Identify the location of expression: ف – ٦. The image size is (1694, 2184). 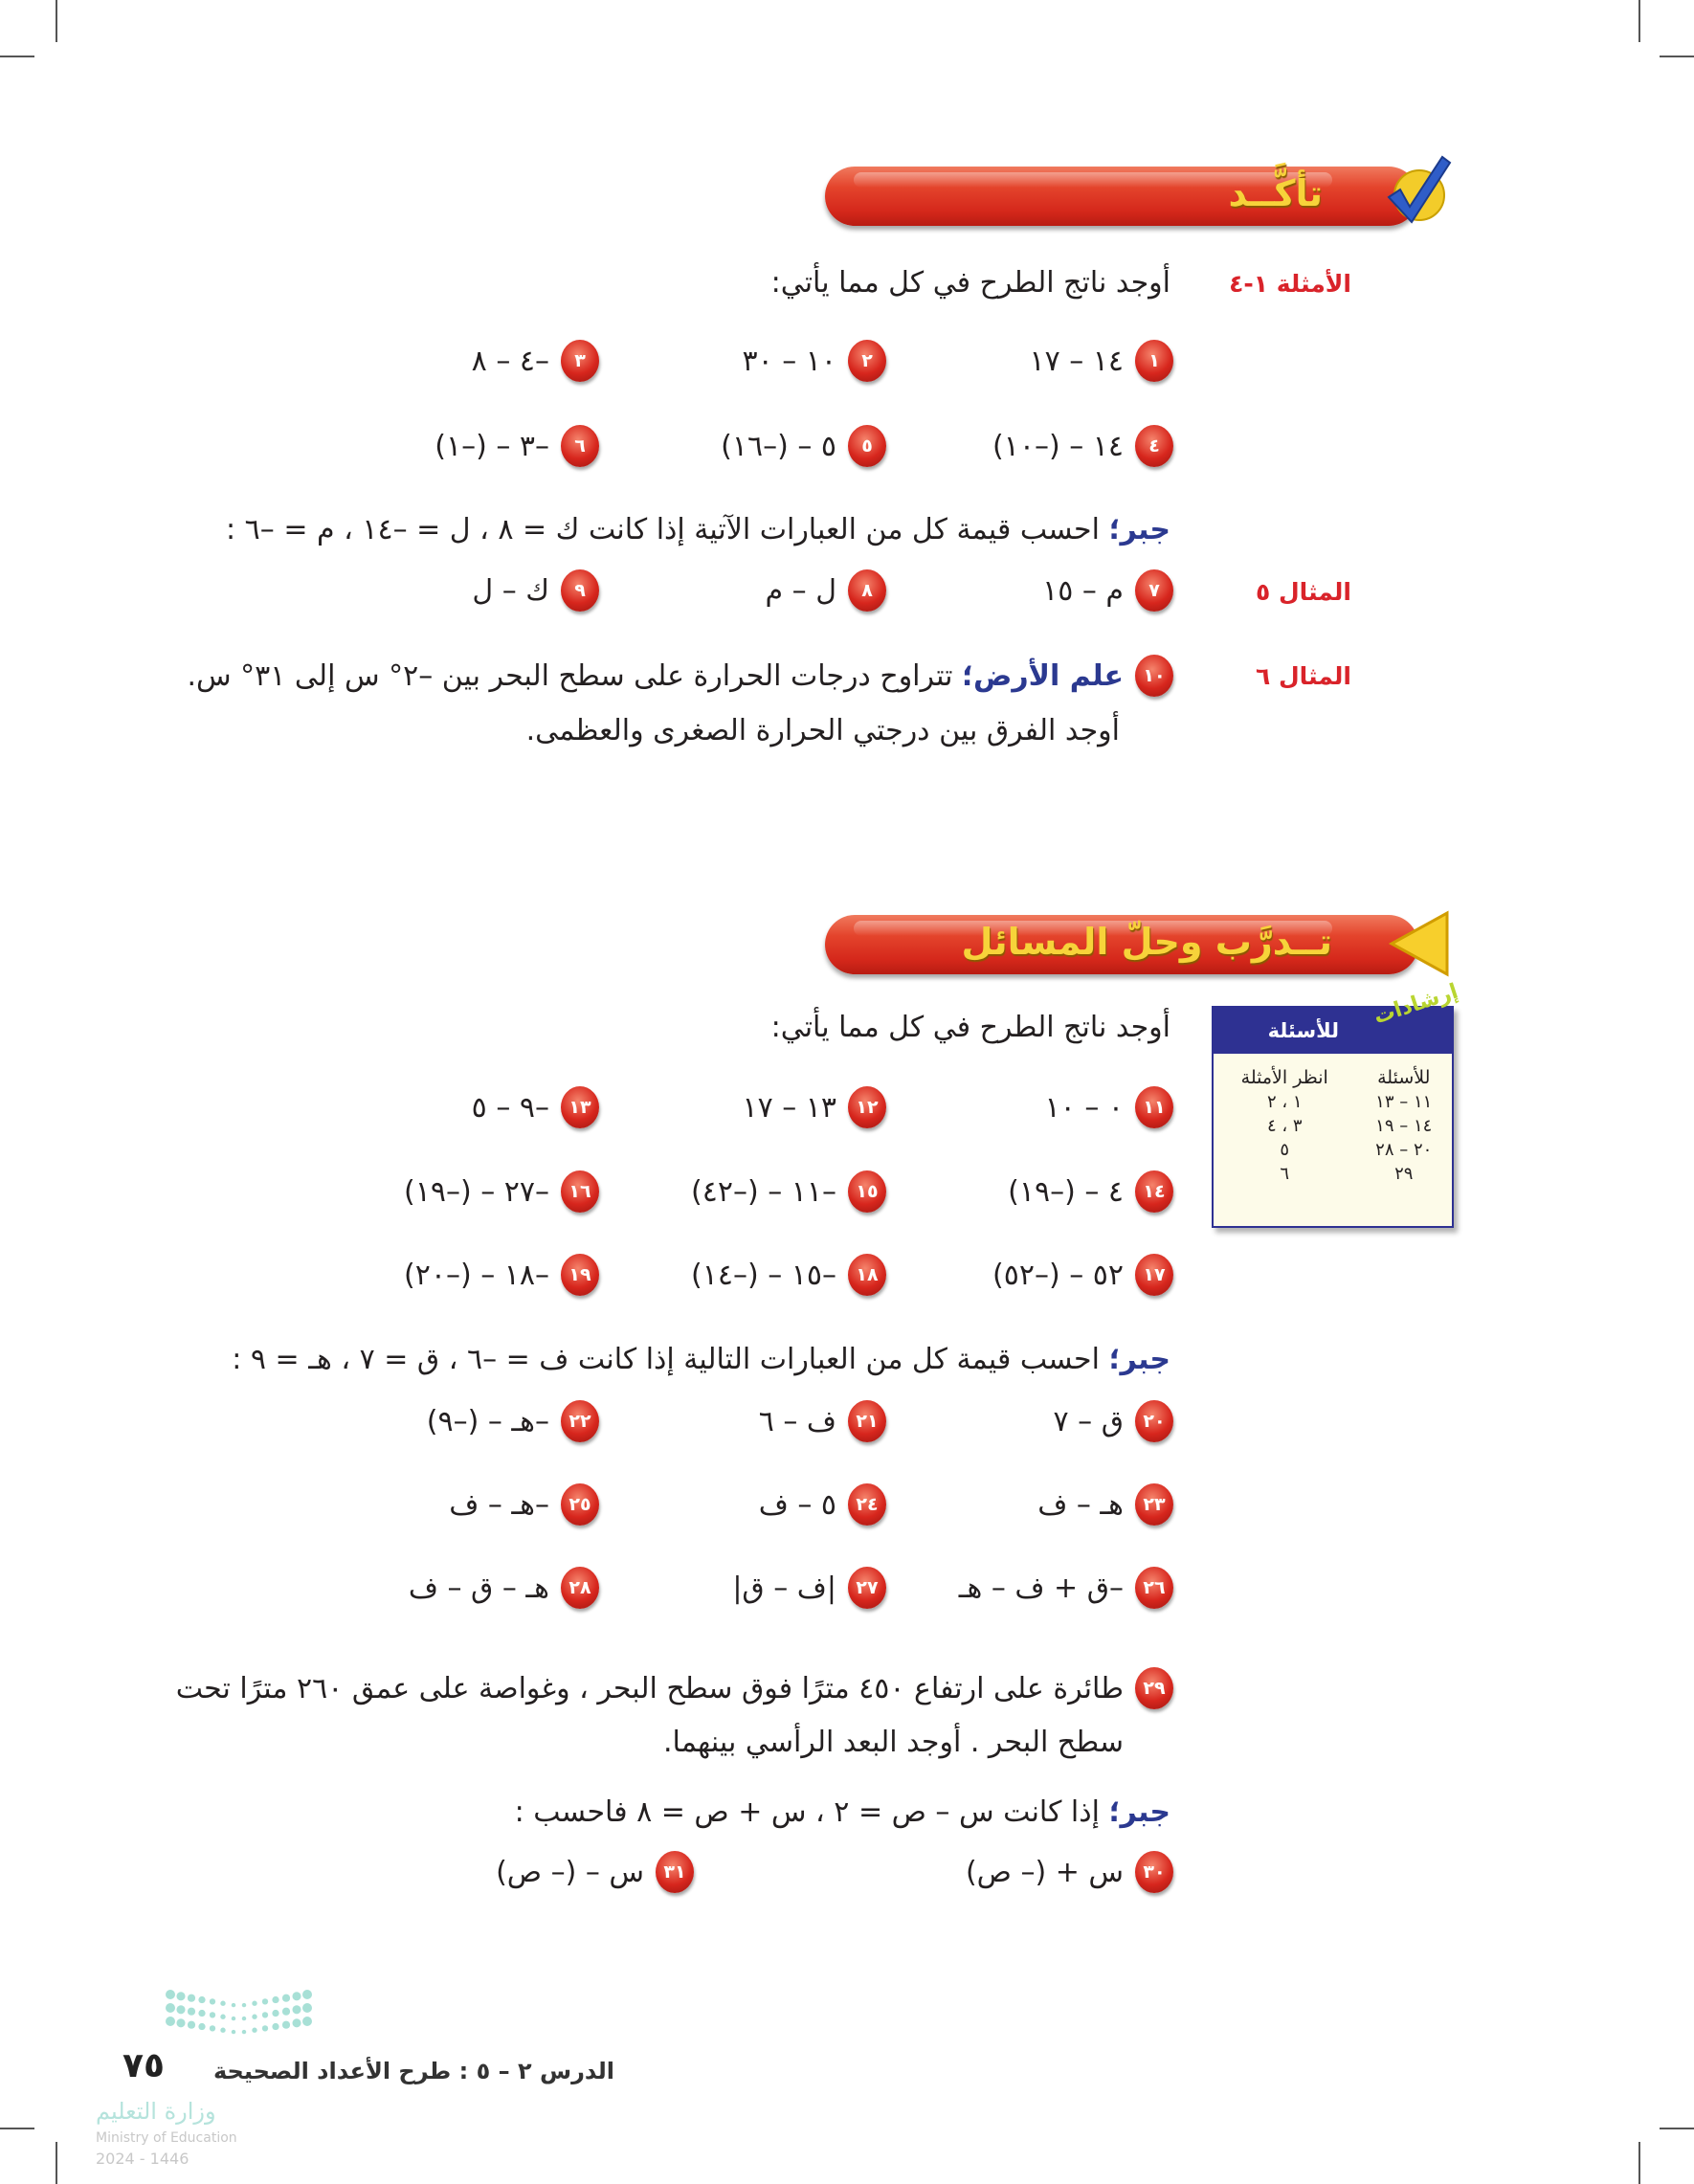
(797, 1421).